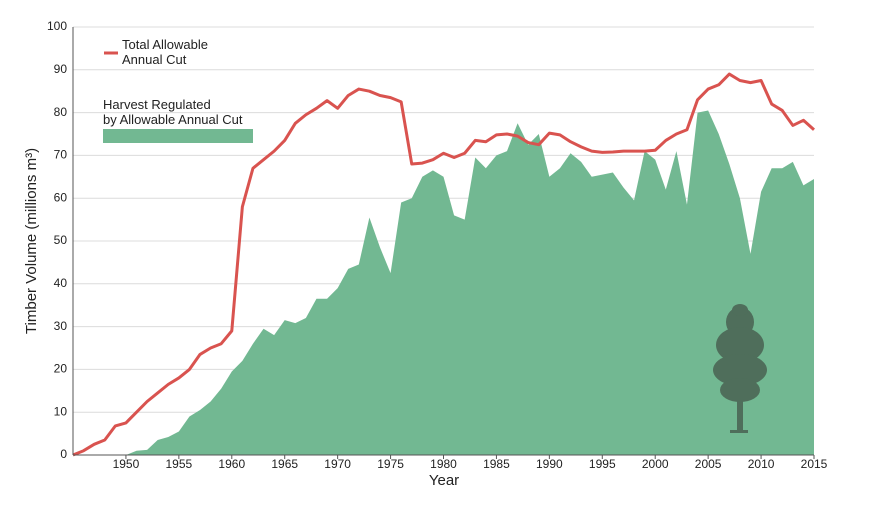  I want to click on x-tick-label: 2005, so click(708, 464).